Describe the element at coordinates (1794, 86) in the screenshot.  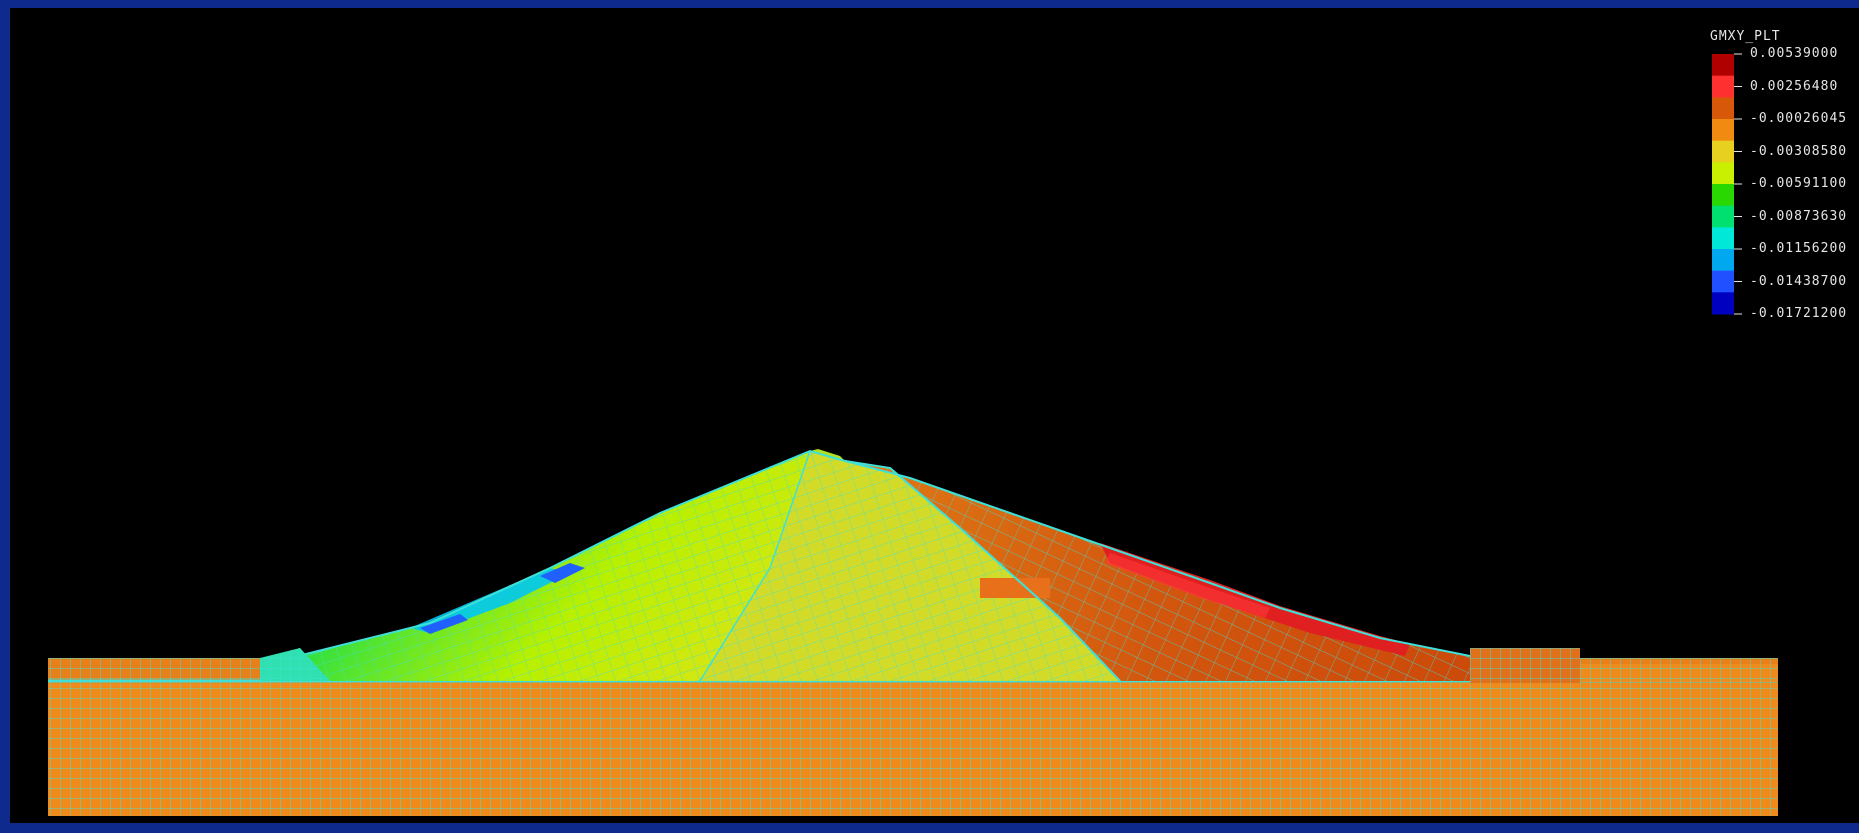
I see `legend-label: 0.00256480` at that location.